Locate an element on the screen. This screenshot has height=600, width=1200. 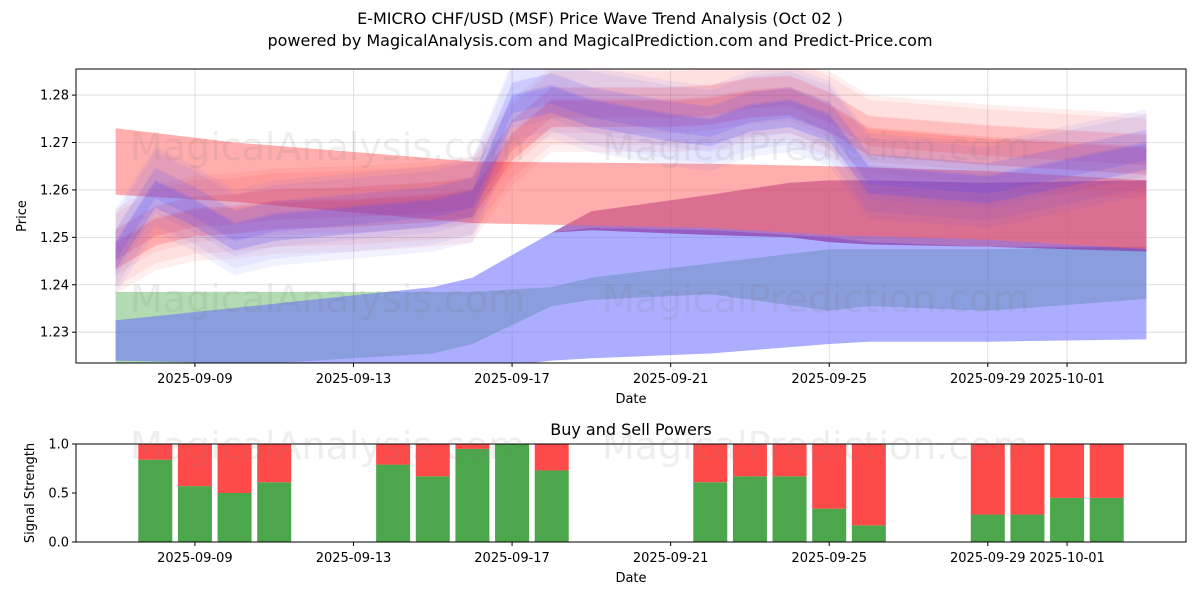
y-tick-label: 1.23 is located at coordinates (54, 333).